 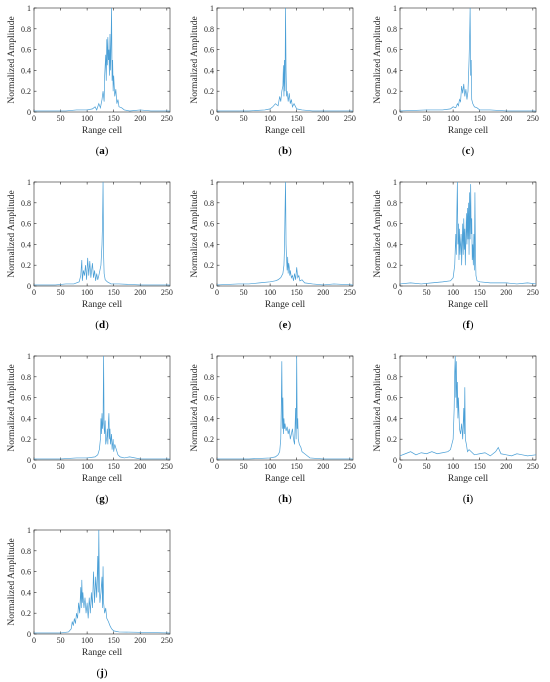 What do you see at coordinates (102, 151) in the screenshot?
I see `panel-caption-letter: a` at bounding box center [102, 151].